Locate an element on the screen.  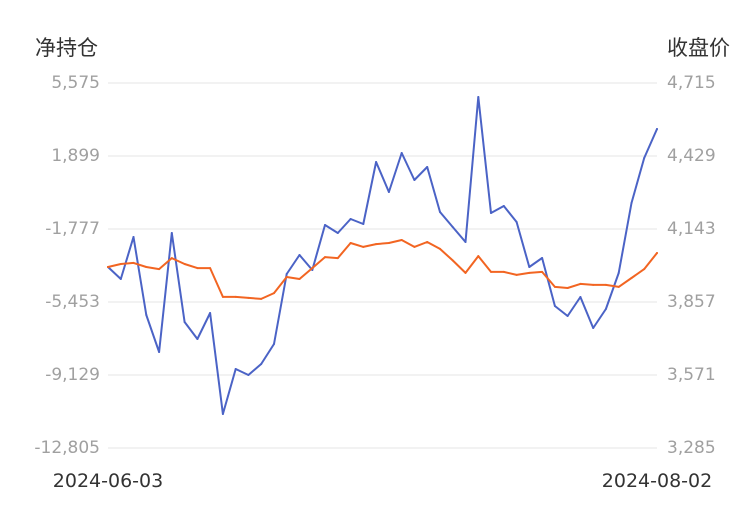
right-y-tick-label: 3,857 is located at coordinates (691, 302).